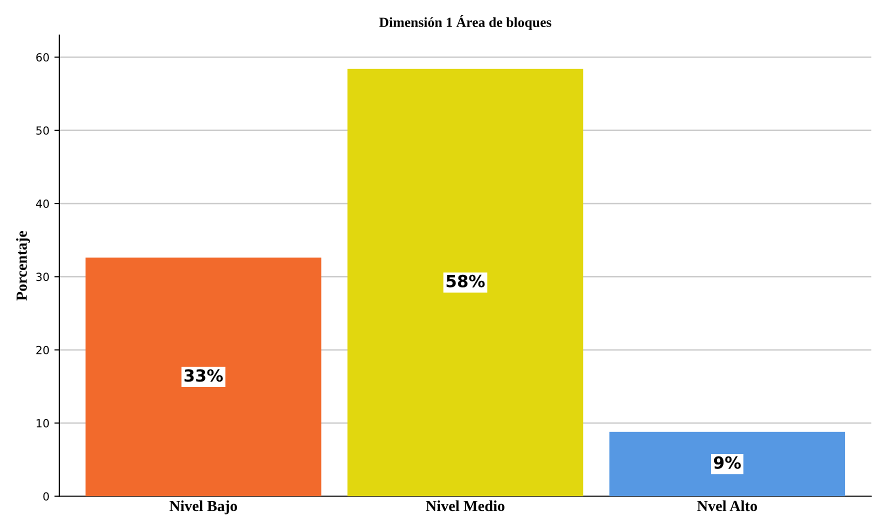  Describe the element at coordinates (203, 507) in the screenshot. I see `x-tick-label: Nivel Bajo` at that location.